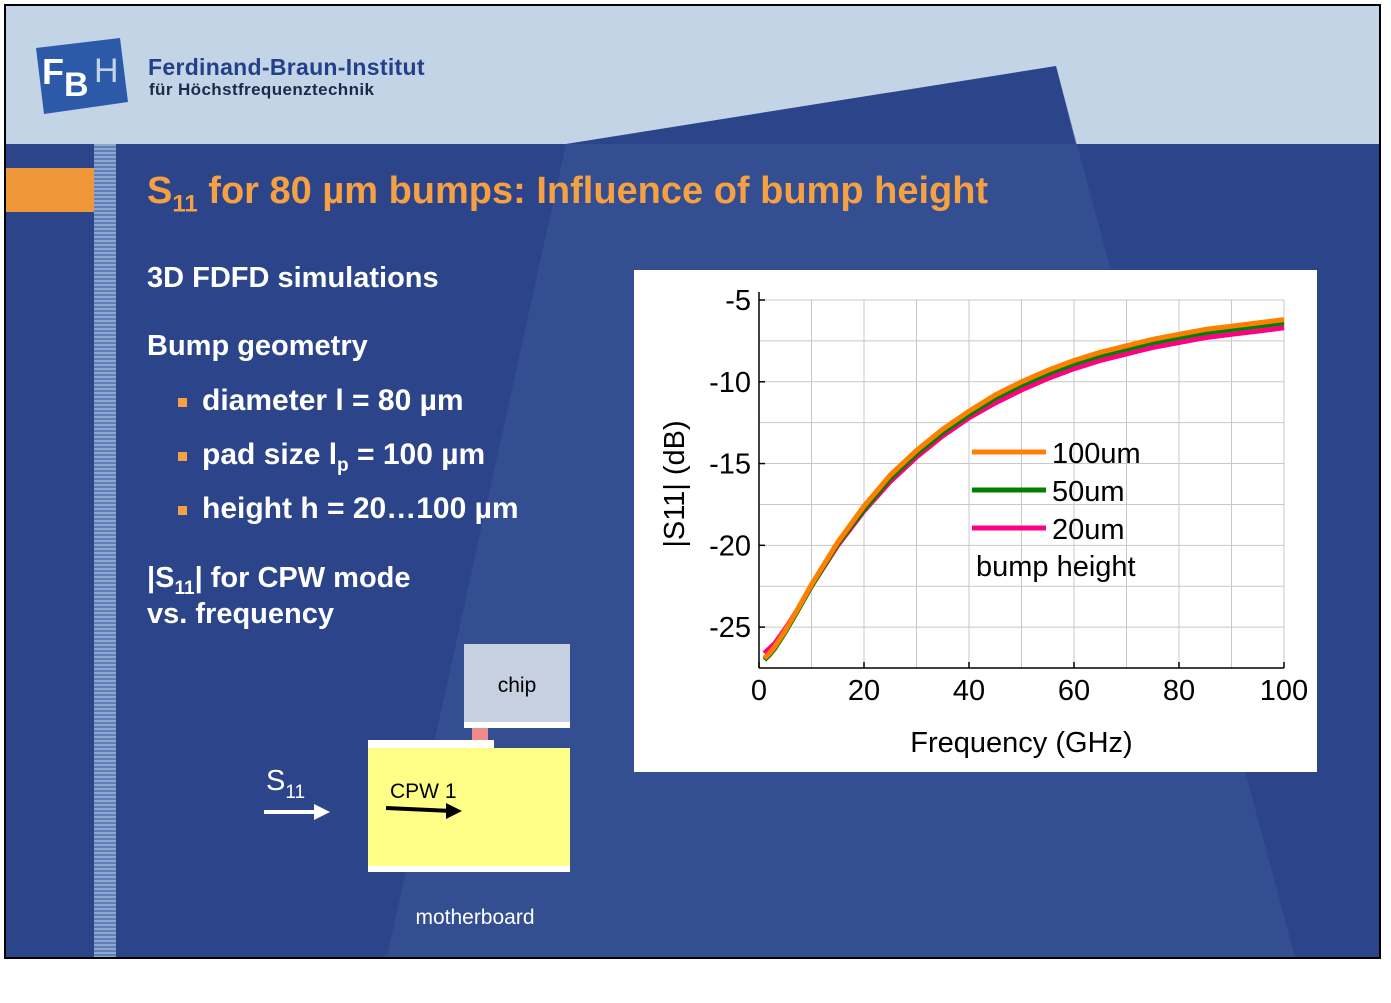  I want to click on institute-name: Ferdinand-Braun-Institut, so click(286, 67).